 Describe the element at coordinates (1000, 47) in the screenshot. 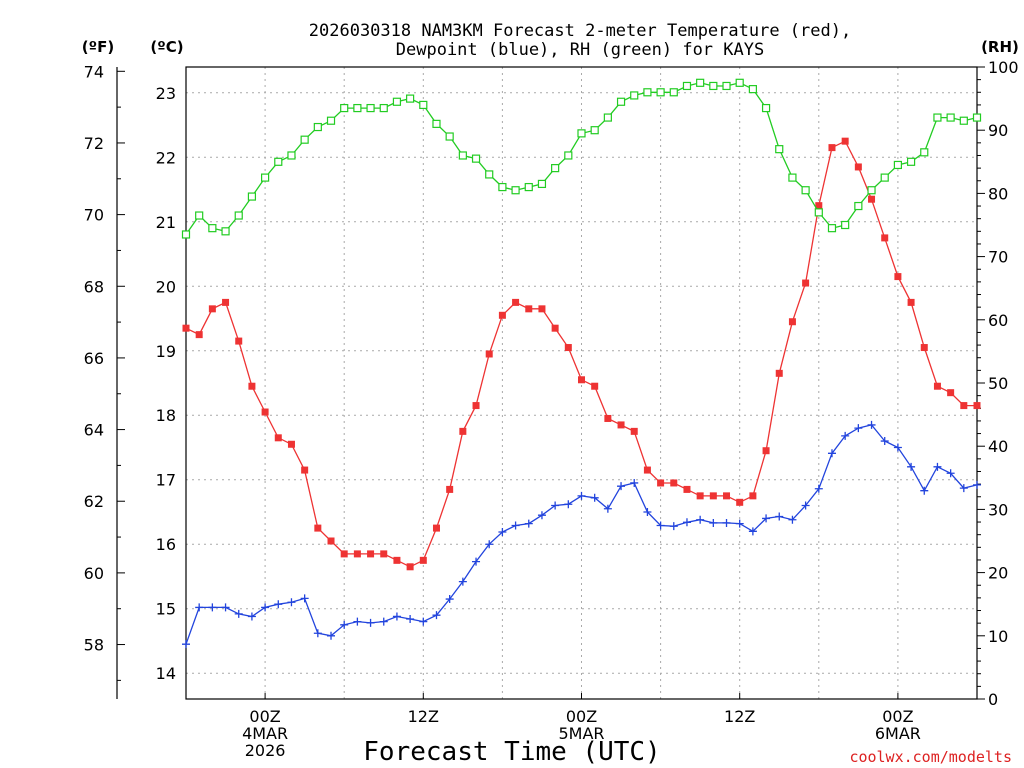

I see `rh-unit-label: (RH)` at that location.